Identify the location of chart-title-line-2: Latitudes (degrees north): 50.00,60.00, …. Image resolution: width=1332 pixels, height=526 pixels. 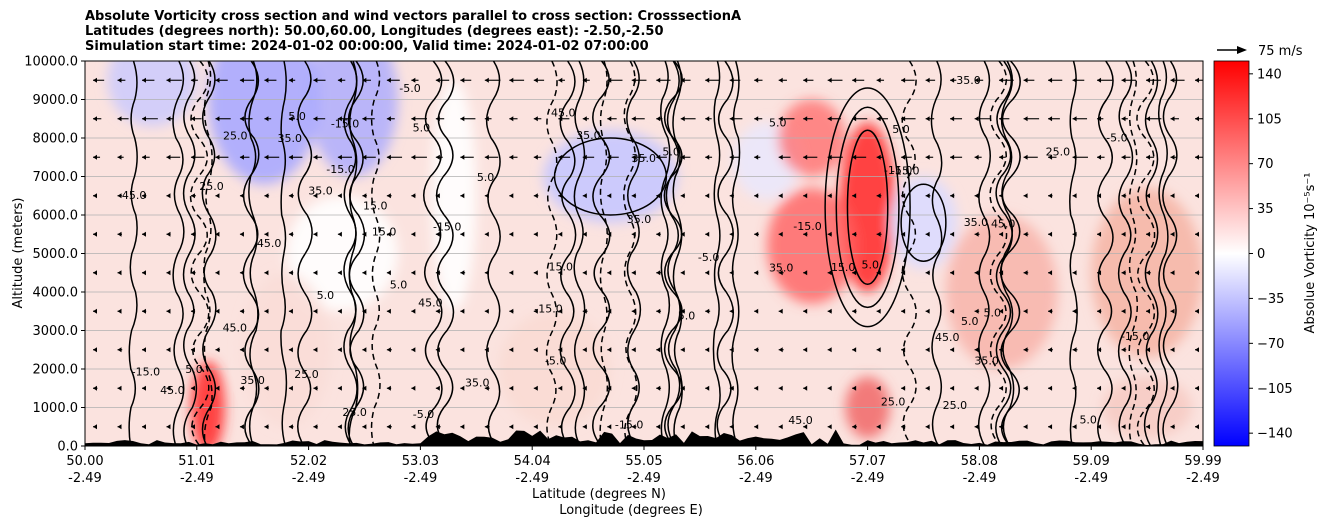
(374, 31).